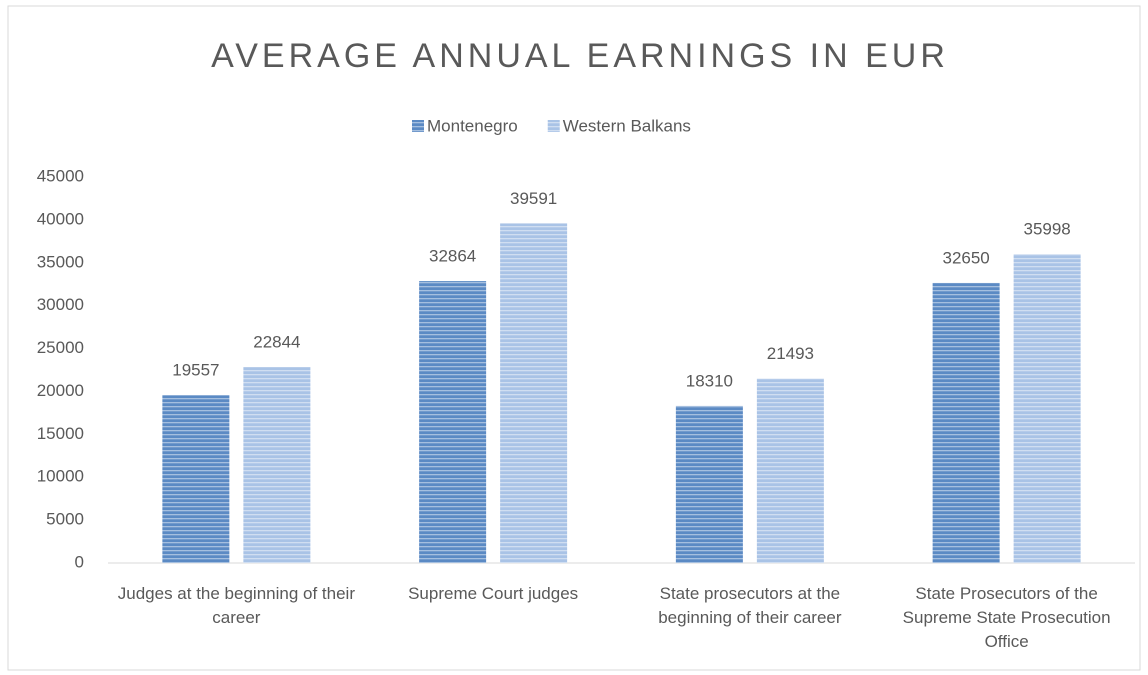  Describe the element at coordinates (65, 519) in the screenshot. I see `y-tick-label: 5000` at that location.